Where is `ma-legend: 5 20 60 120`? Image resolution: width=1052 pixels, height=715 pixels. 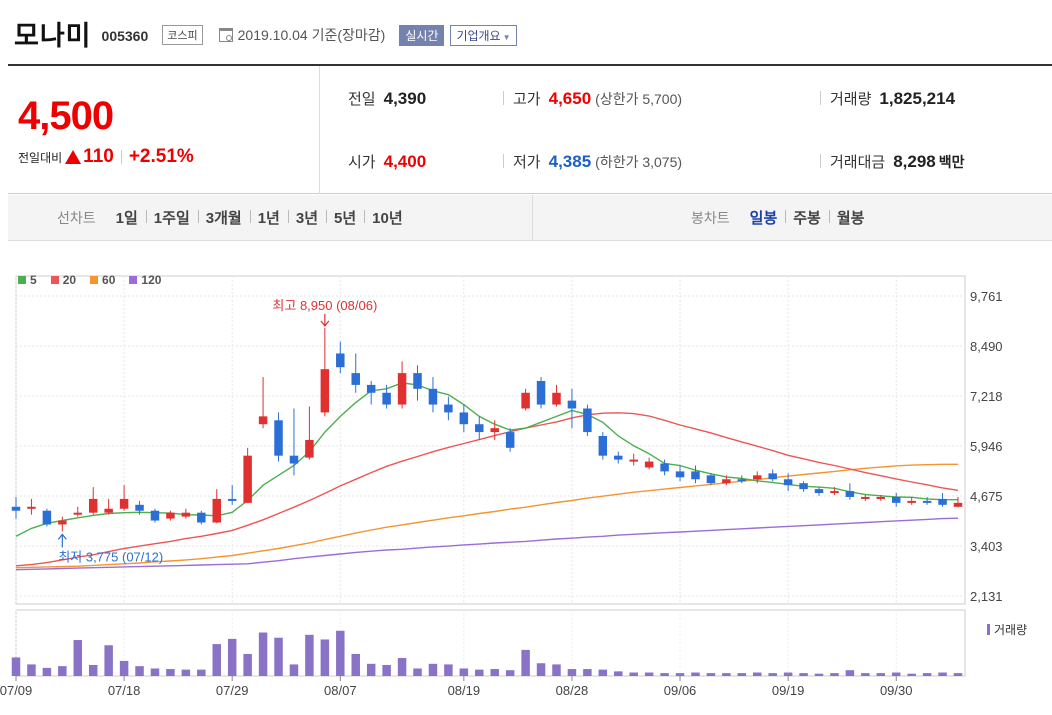 ma-legend: 5 20 60 120 is located at coordinates (96, 280).